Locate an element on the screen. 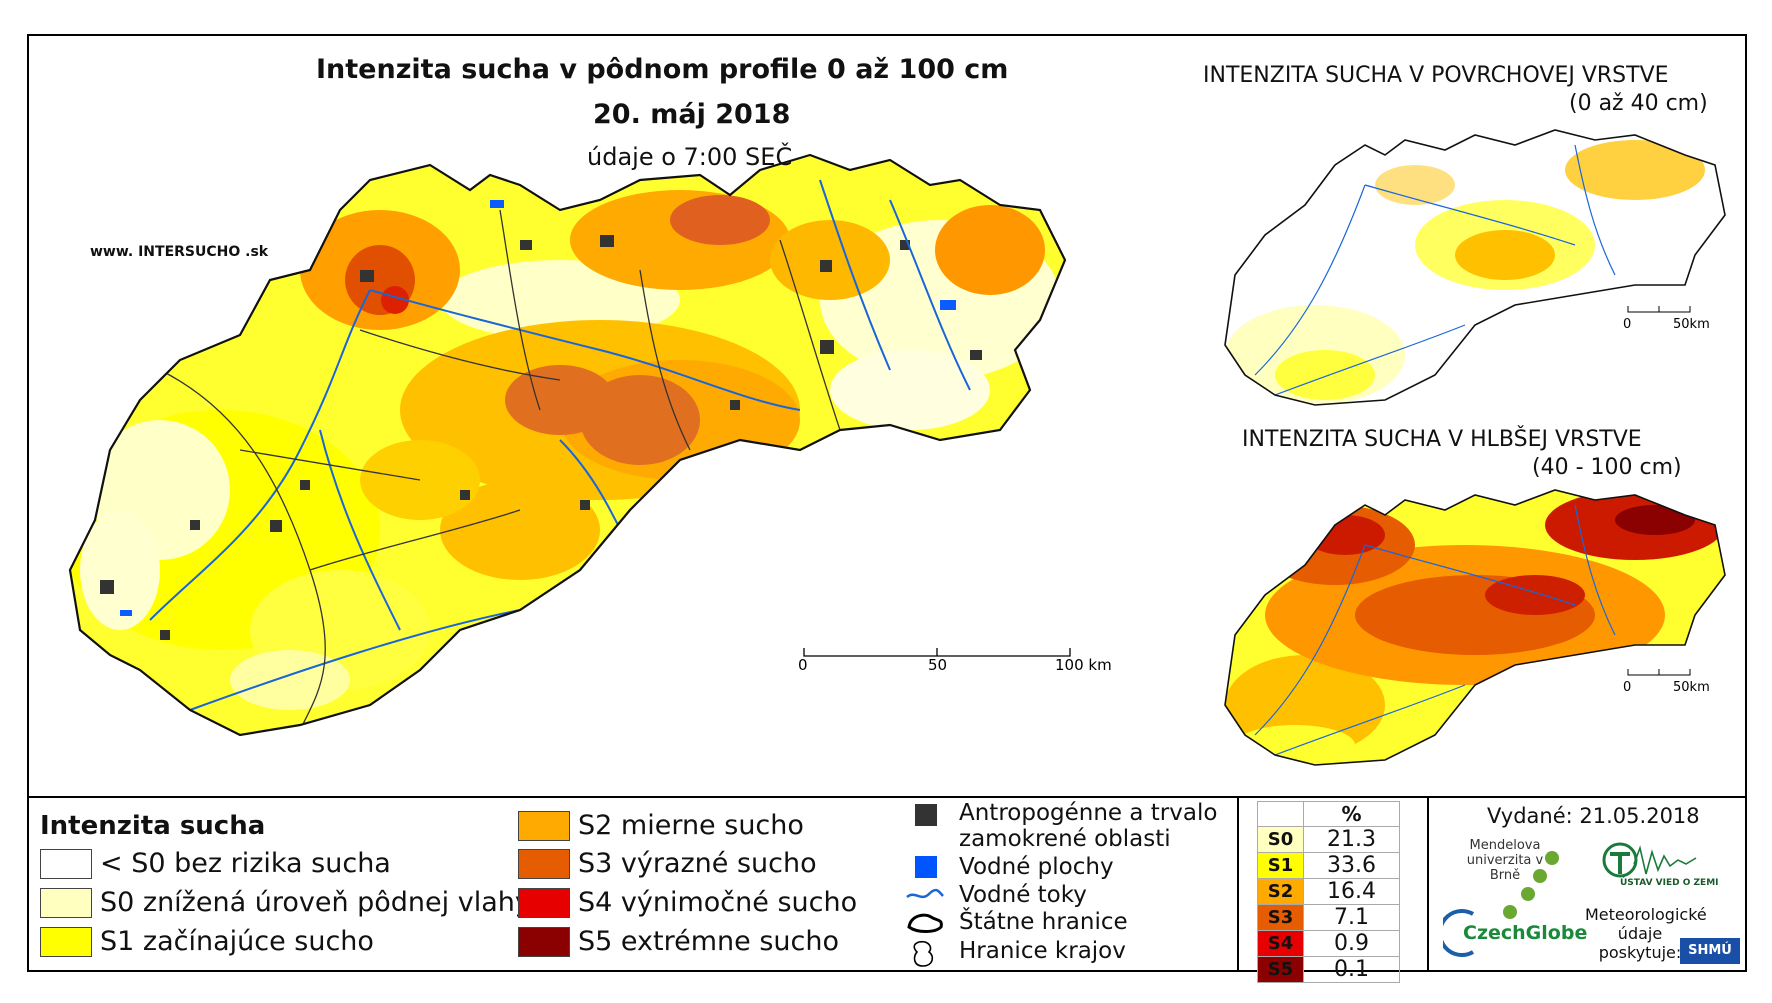 This screenshot has height=1003, width=1772. legend-class-s1-label: S1 začínajúce sucho is located at coordinates (237, 941).